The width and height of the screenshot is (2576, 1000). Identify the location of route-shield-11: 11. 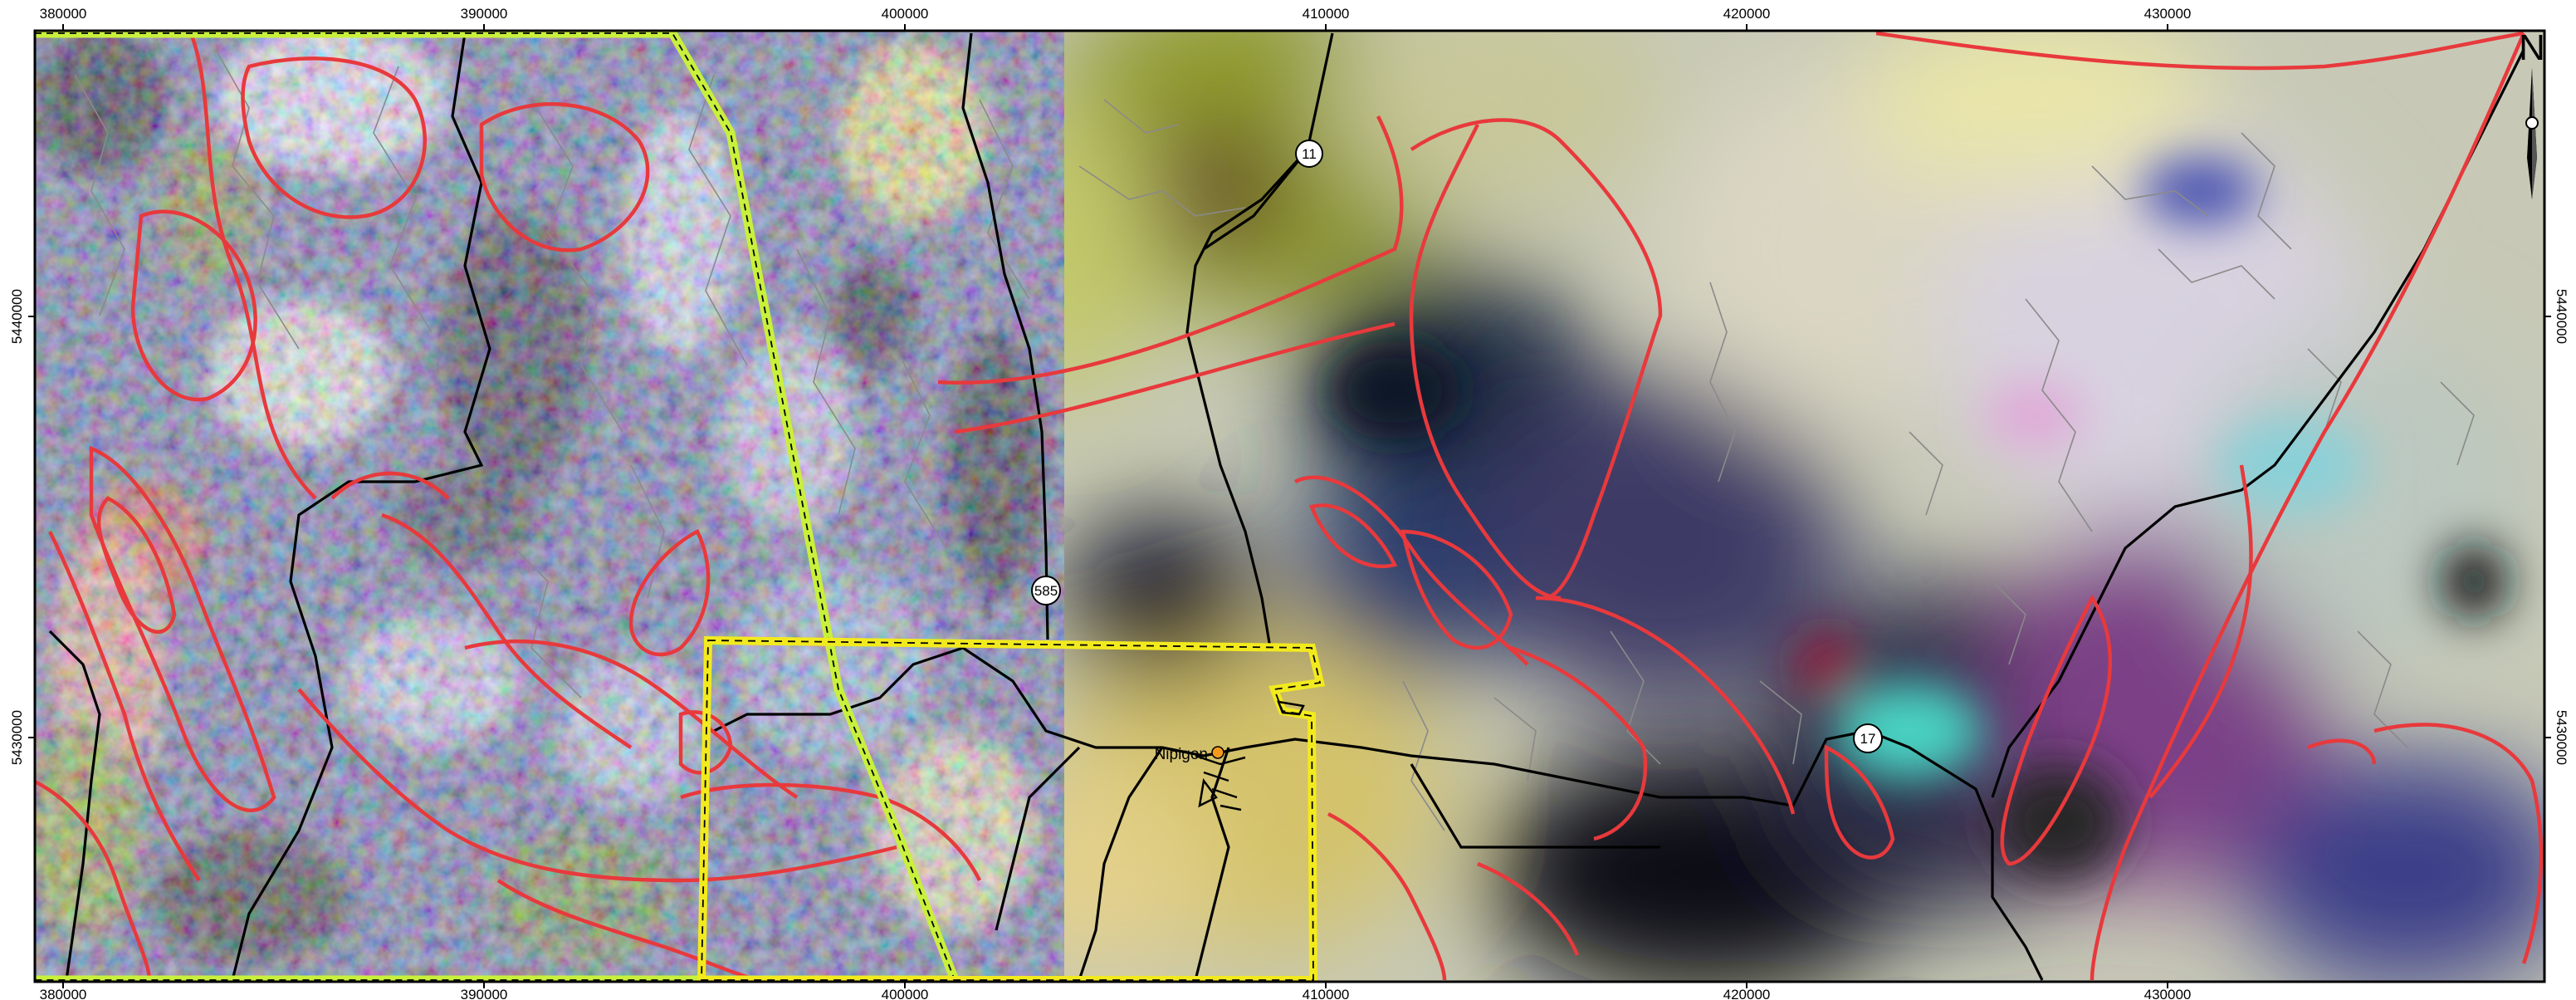
(1309, 154).